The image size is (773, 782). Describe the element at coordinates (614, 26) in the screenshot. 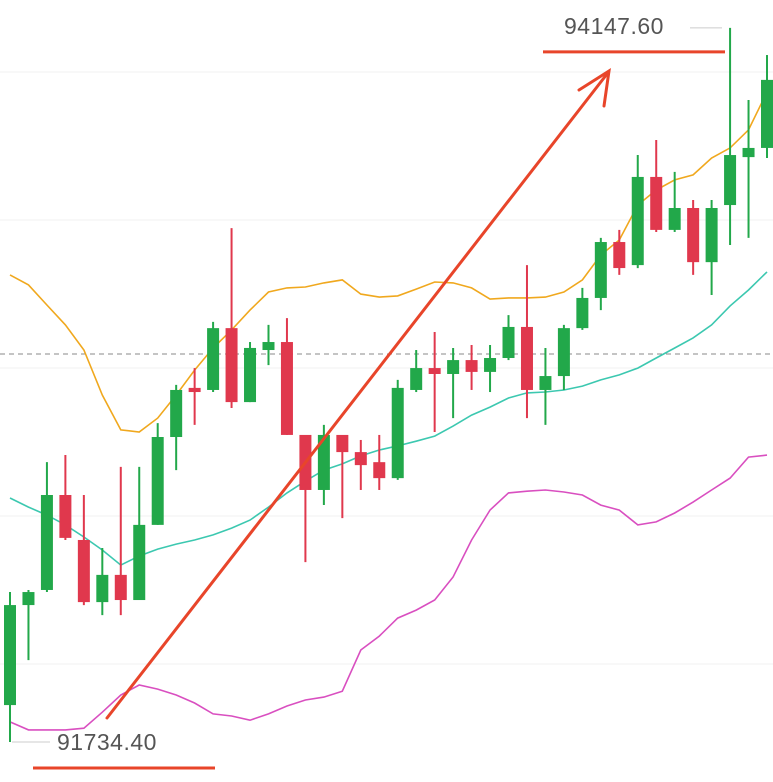

I see `annotation-label: 94147.60` at that location.